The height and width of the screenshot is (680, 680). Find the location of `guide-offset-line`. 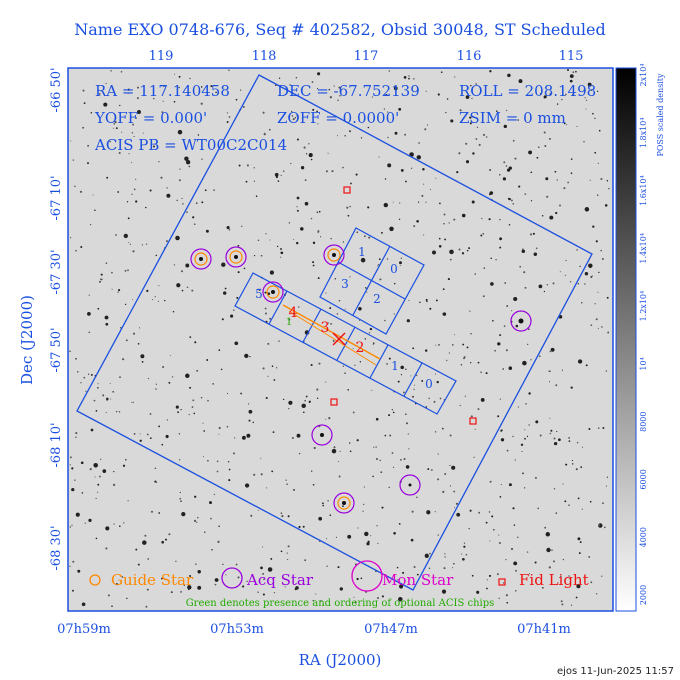

guide-offset-line is located at coordinates (331, 332).